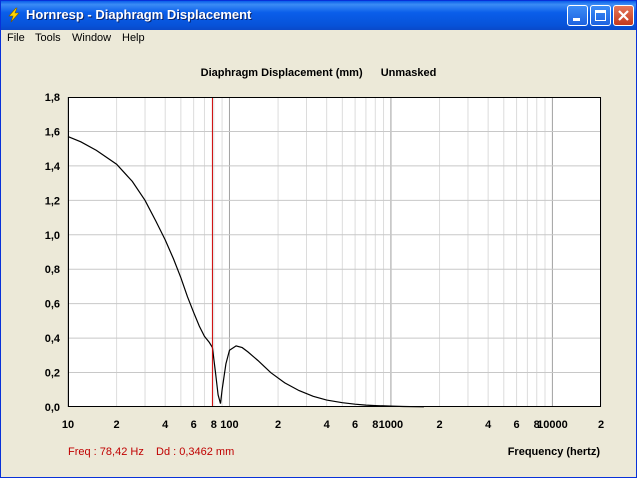  I want to click on menu-tools: Tools, so click(48, 38).